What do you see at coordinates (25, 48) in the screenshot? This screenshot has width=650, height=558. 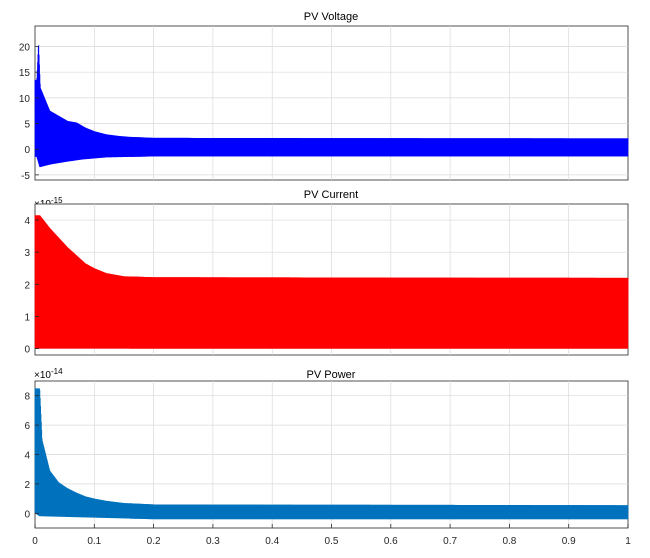 I see `pv-voltage-ytick-label: 20` at bounding box center [25, 48].